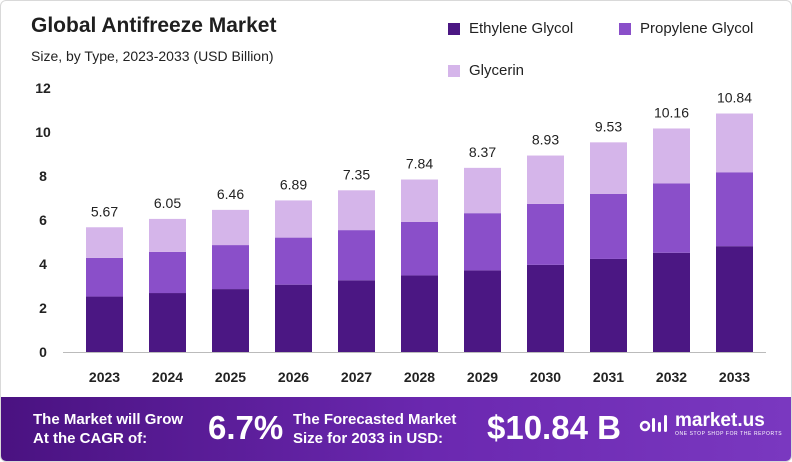  I want to click on y-tick-label: 4, so click(43, 264).